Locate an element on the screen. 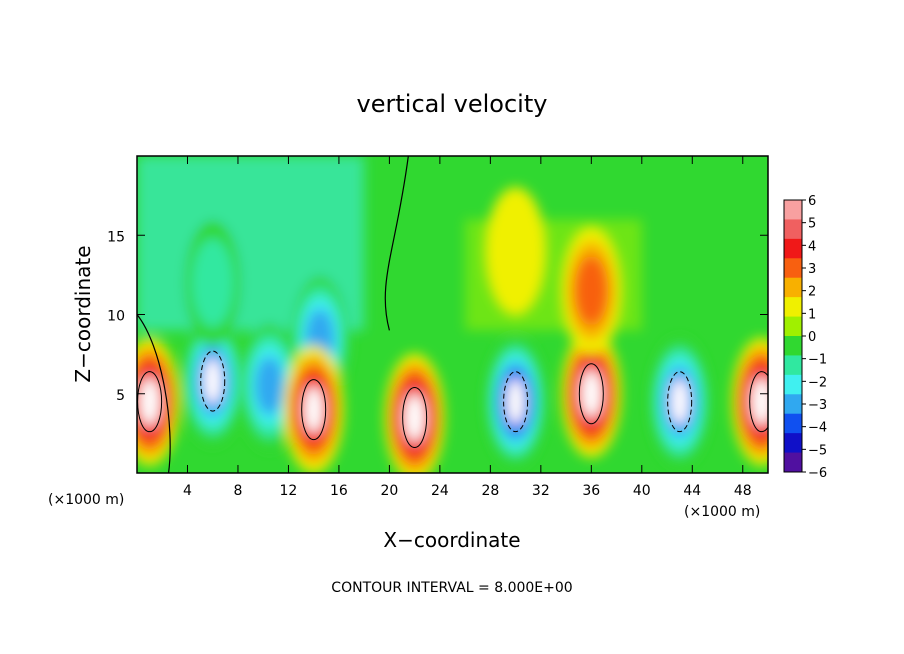 The width and height of the screenshot is (904, 654). colorbar-tick-label: 6 is located at coordinates (812, 201).